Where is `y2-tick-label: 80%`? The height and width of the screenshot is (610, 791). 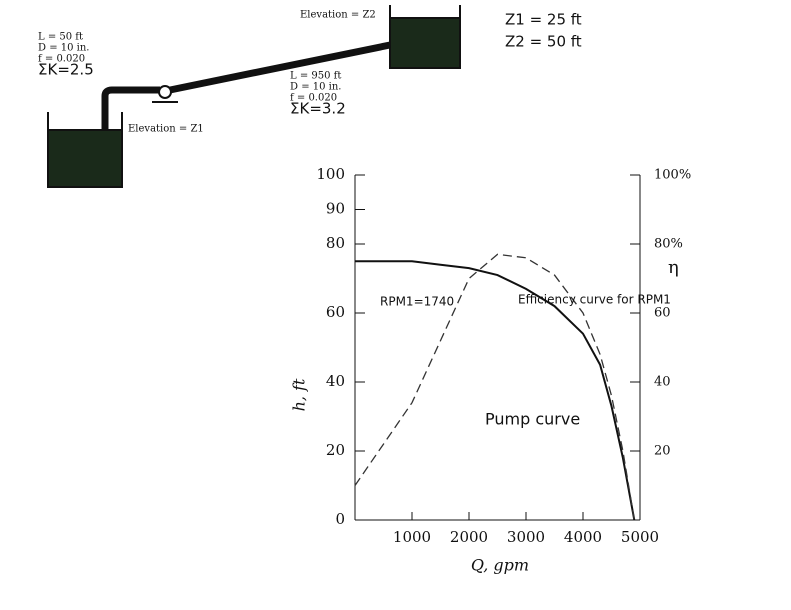 y2-tick-label: 80% is located at coordinates (668, 244).